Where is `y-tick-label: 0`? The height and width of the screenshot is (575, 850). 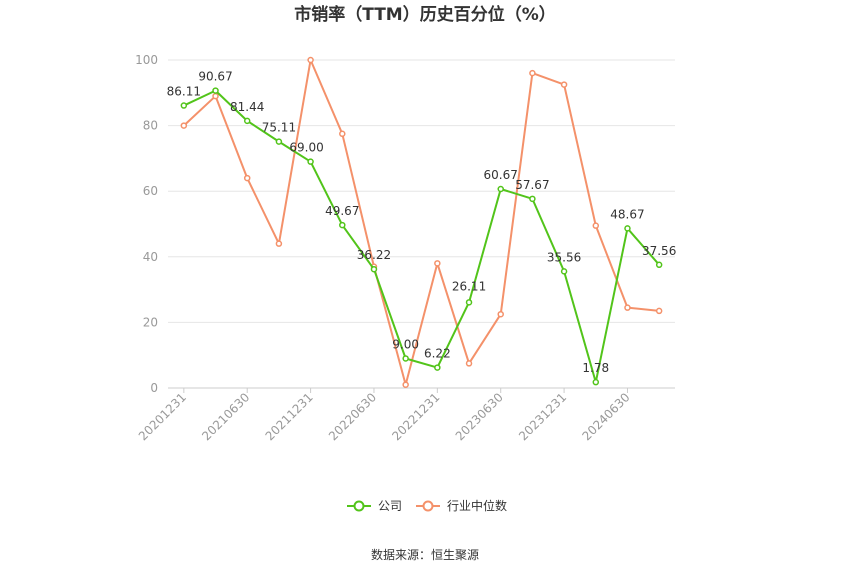
y-tick-label: 0 is located at coordinates (154, 388).